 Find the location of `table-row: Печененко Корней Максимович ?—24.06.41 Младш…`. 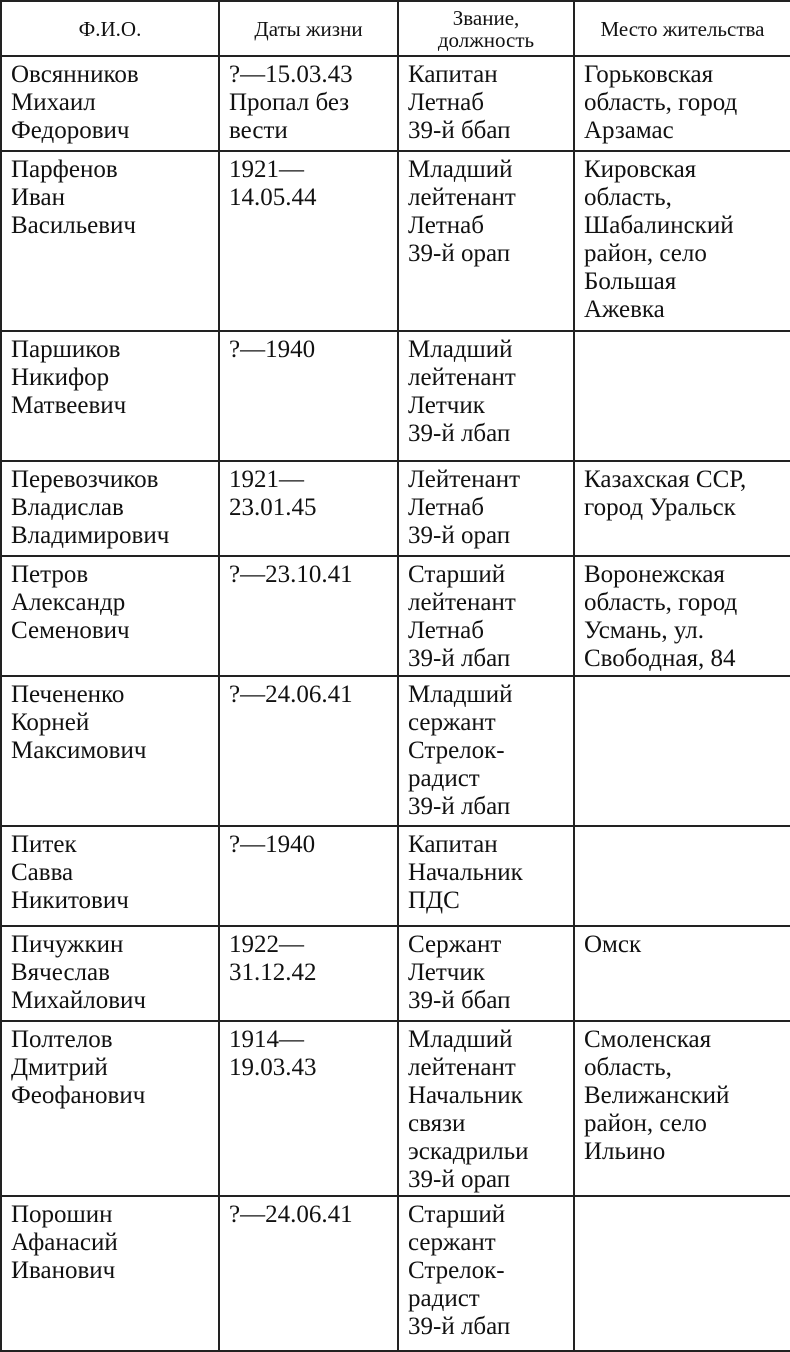

table-row: Печененко Корней Максимович ?—24.06.41 Младш… is located at coordinates (395, 751).